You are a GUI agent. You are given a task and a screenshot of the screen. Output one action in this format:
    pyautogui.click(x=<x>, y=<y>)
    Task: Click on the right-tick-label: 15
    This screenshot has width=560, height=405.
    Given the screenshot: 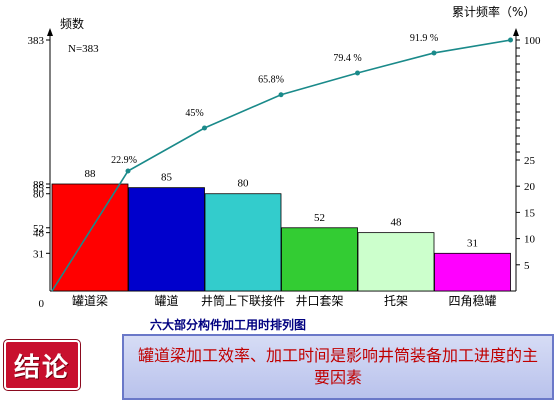 What is the action you would take?
    pyautogui.click(x=530, y=213)
    